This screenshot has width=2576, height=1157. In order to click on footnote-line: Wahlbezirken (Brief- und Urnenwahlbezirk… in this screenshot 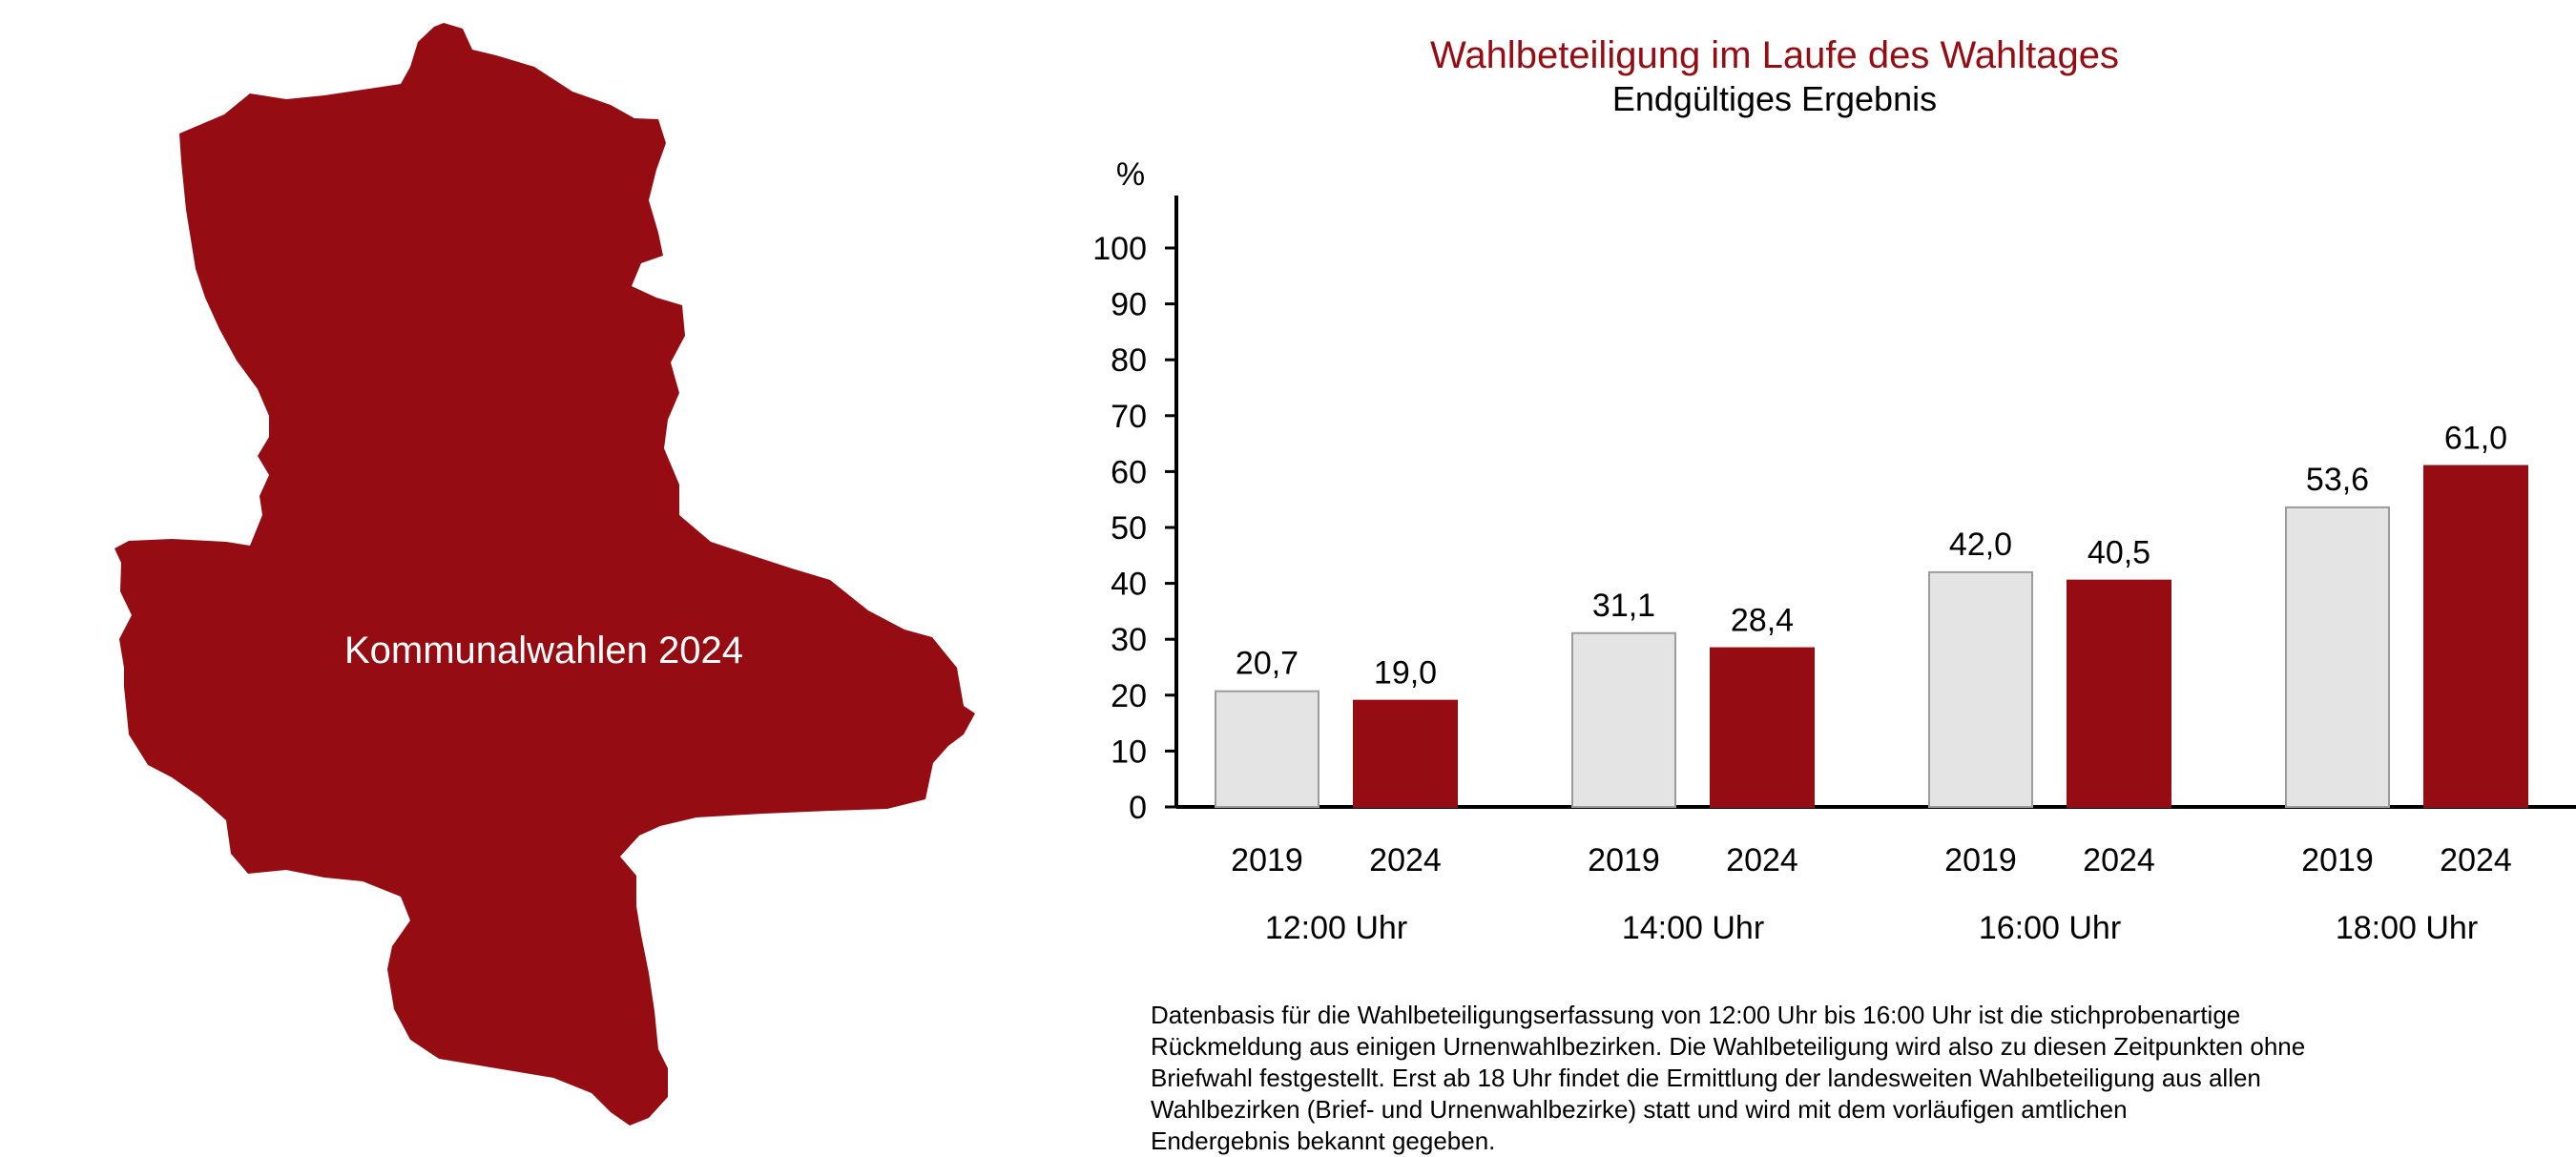, I will do `click(1639, 1109)`.